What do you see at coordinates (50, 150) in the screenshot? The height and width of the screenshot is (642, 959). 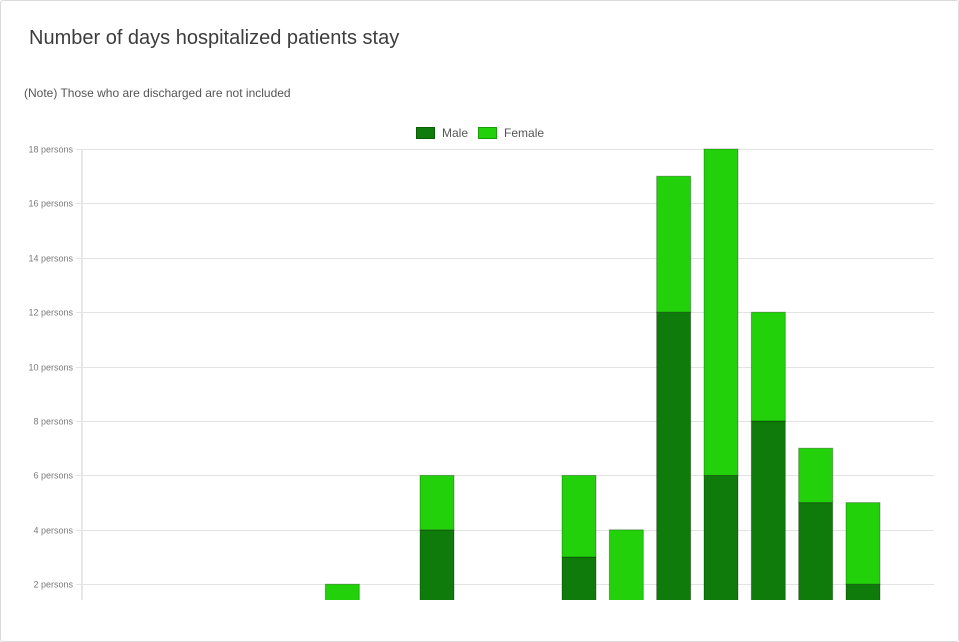 I see `y-tick-label: 18 persons` at bounding box center [50, 150].